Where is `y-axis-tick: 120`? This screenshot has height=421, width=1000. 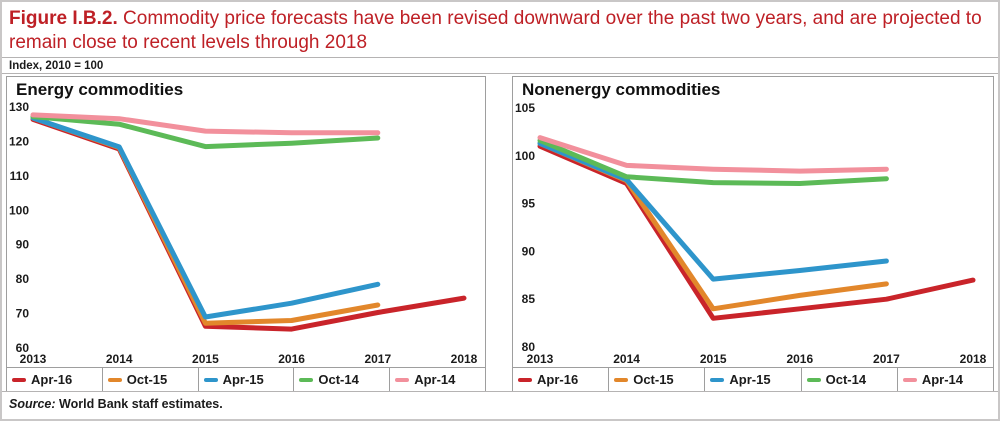 y-axis-tick: 120 is located at coordinates (19, 141).